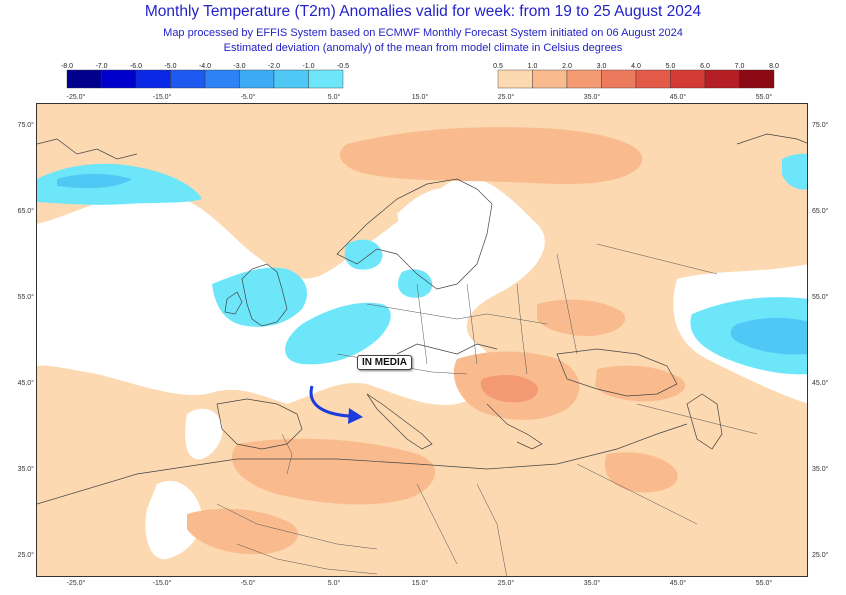 The image size is (846, 595). I want to click on negative-legend-tick-label: -4.0, so click(205, 66).